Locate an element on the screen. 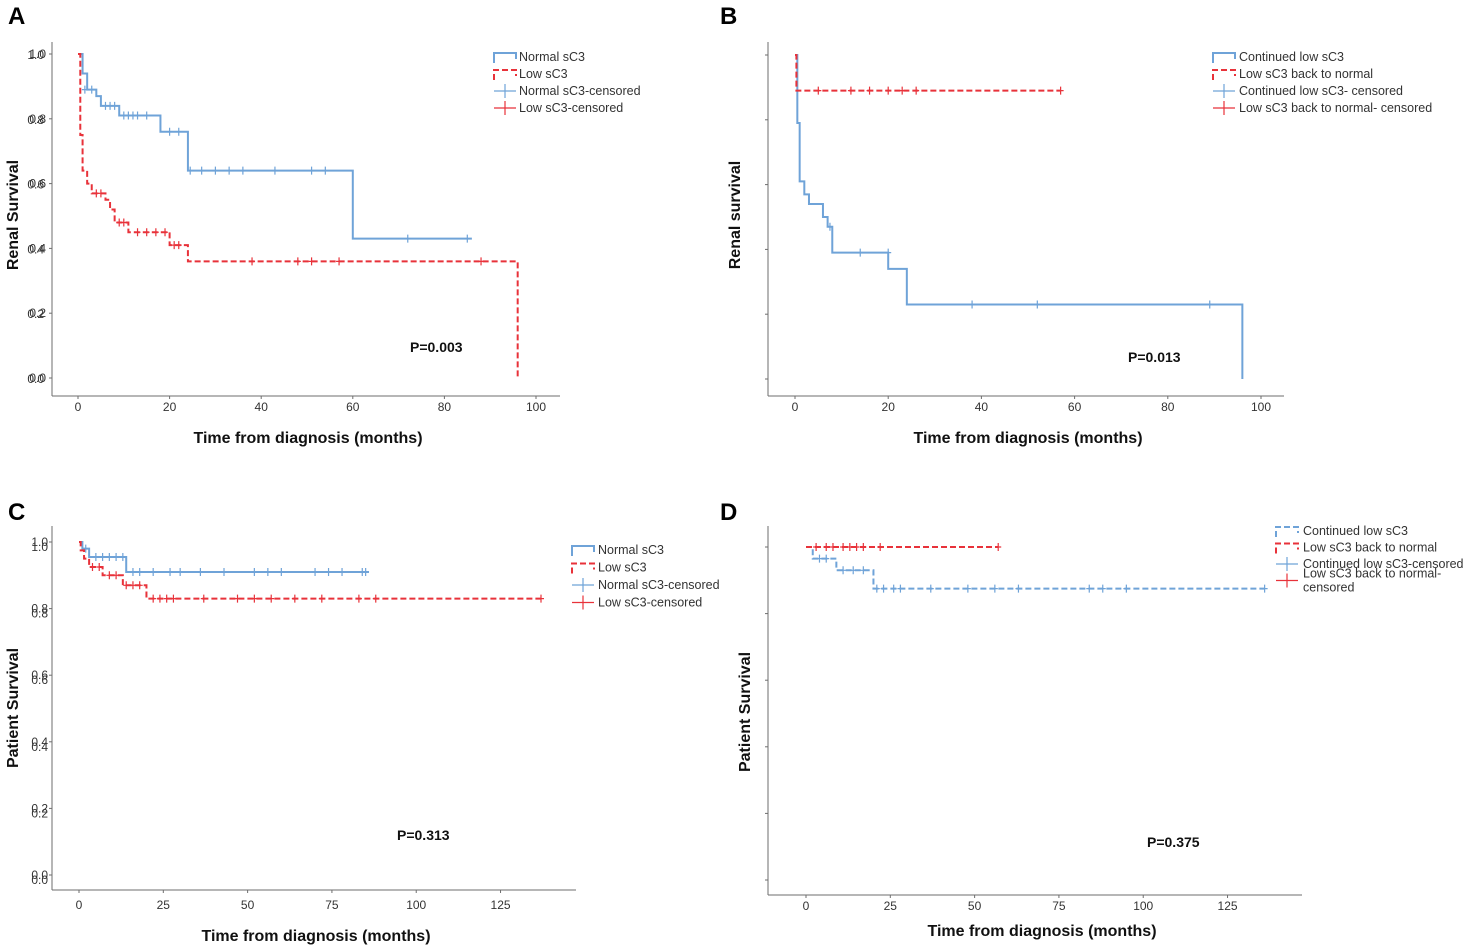 Image resolution: width=1477 pixels, height=948 pixels. series-line-second is located at coordinates (310, 570).